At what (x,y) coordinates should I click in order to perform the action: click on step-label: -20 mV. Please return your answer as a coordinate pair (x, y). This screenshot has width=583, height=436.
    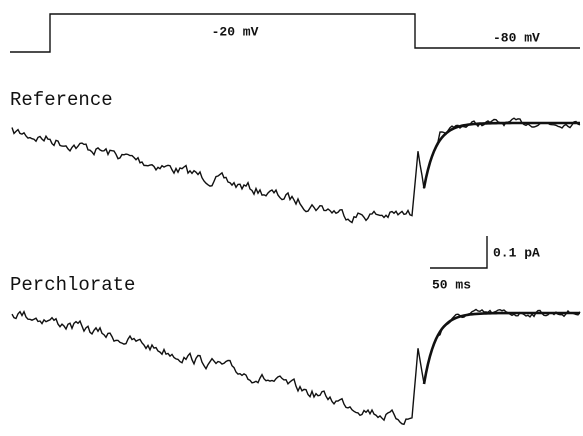
    Looking at the image, I should click on (235, 31).